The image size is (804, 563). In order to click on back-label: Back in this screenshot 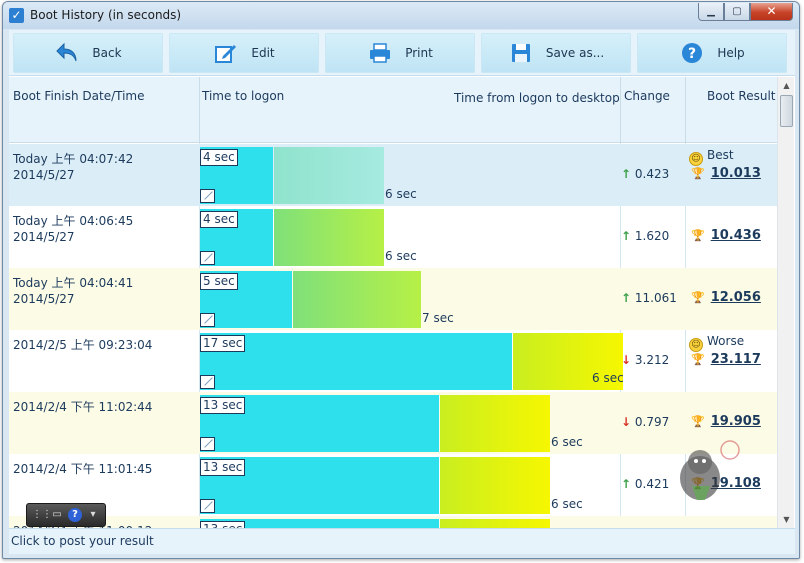, I will do `click(107, 53)`.